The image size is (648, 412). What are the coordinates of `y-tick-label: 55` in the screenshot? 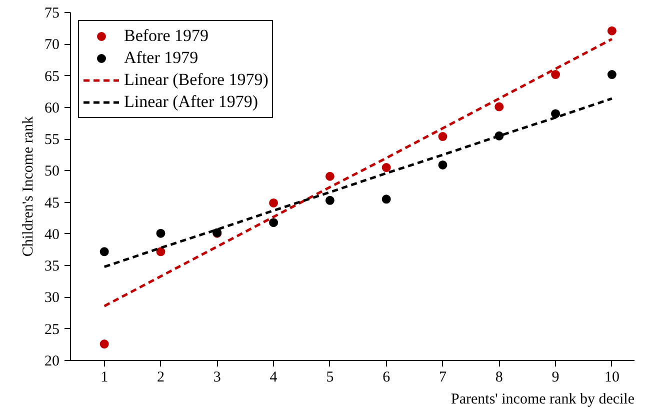 It's located at (52, 140).